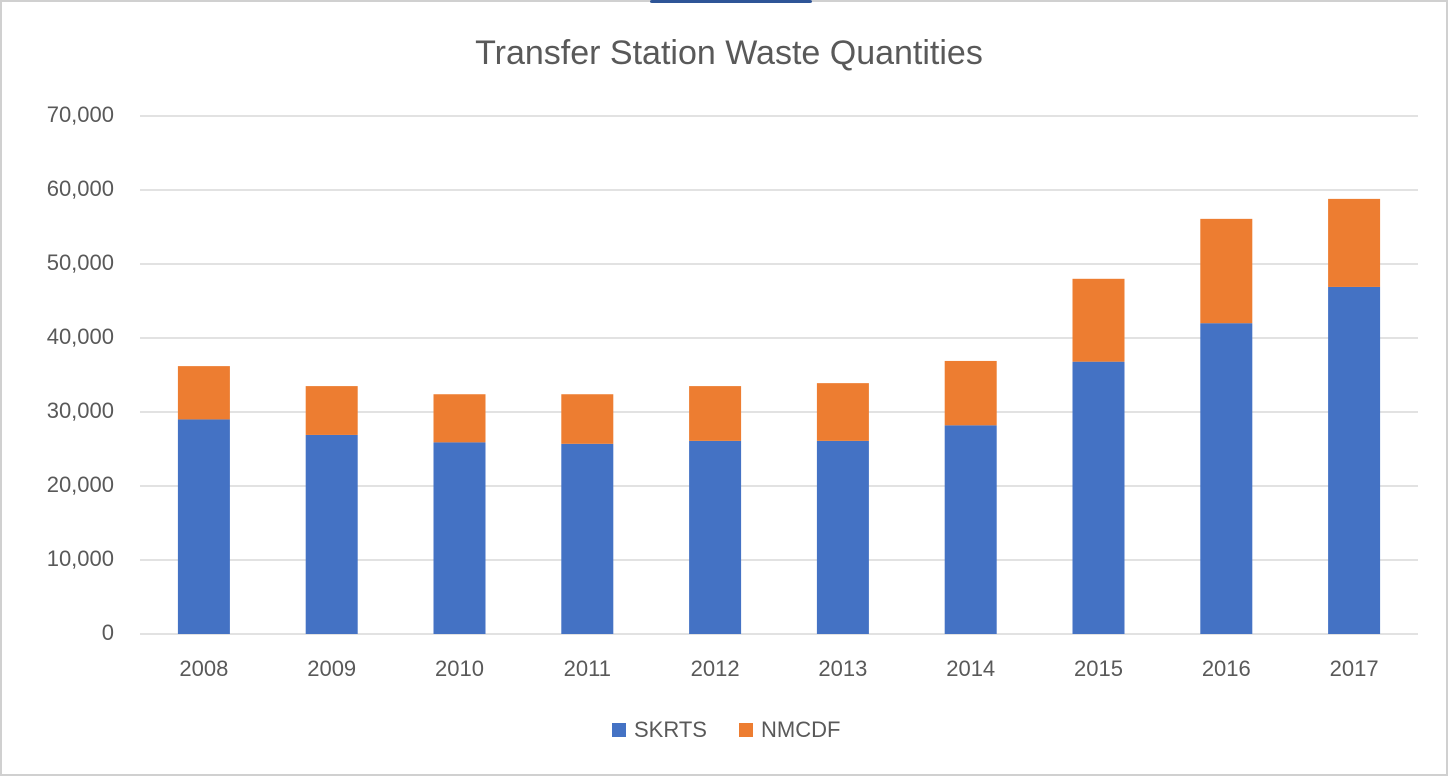 The image size is (1448, 781). I want to click on x-tick-label: 2008, so click(203, 668).